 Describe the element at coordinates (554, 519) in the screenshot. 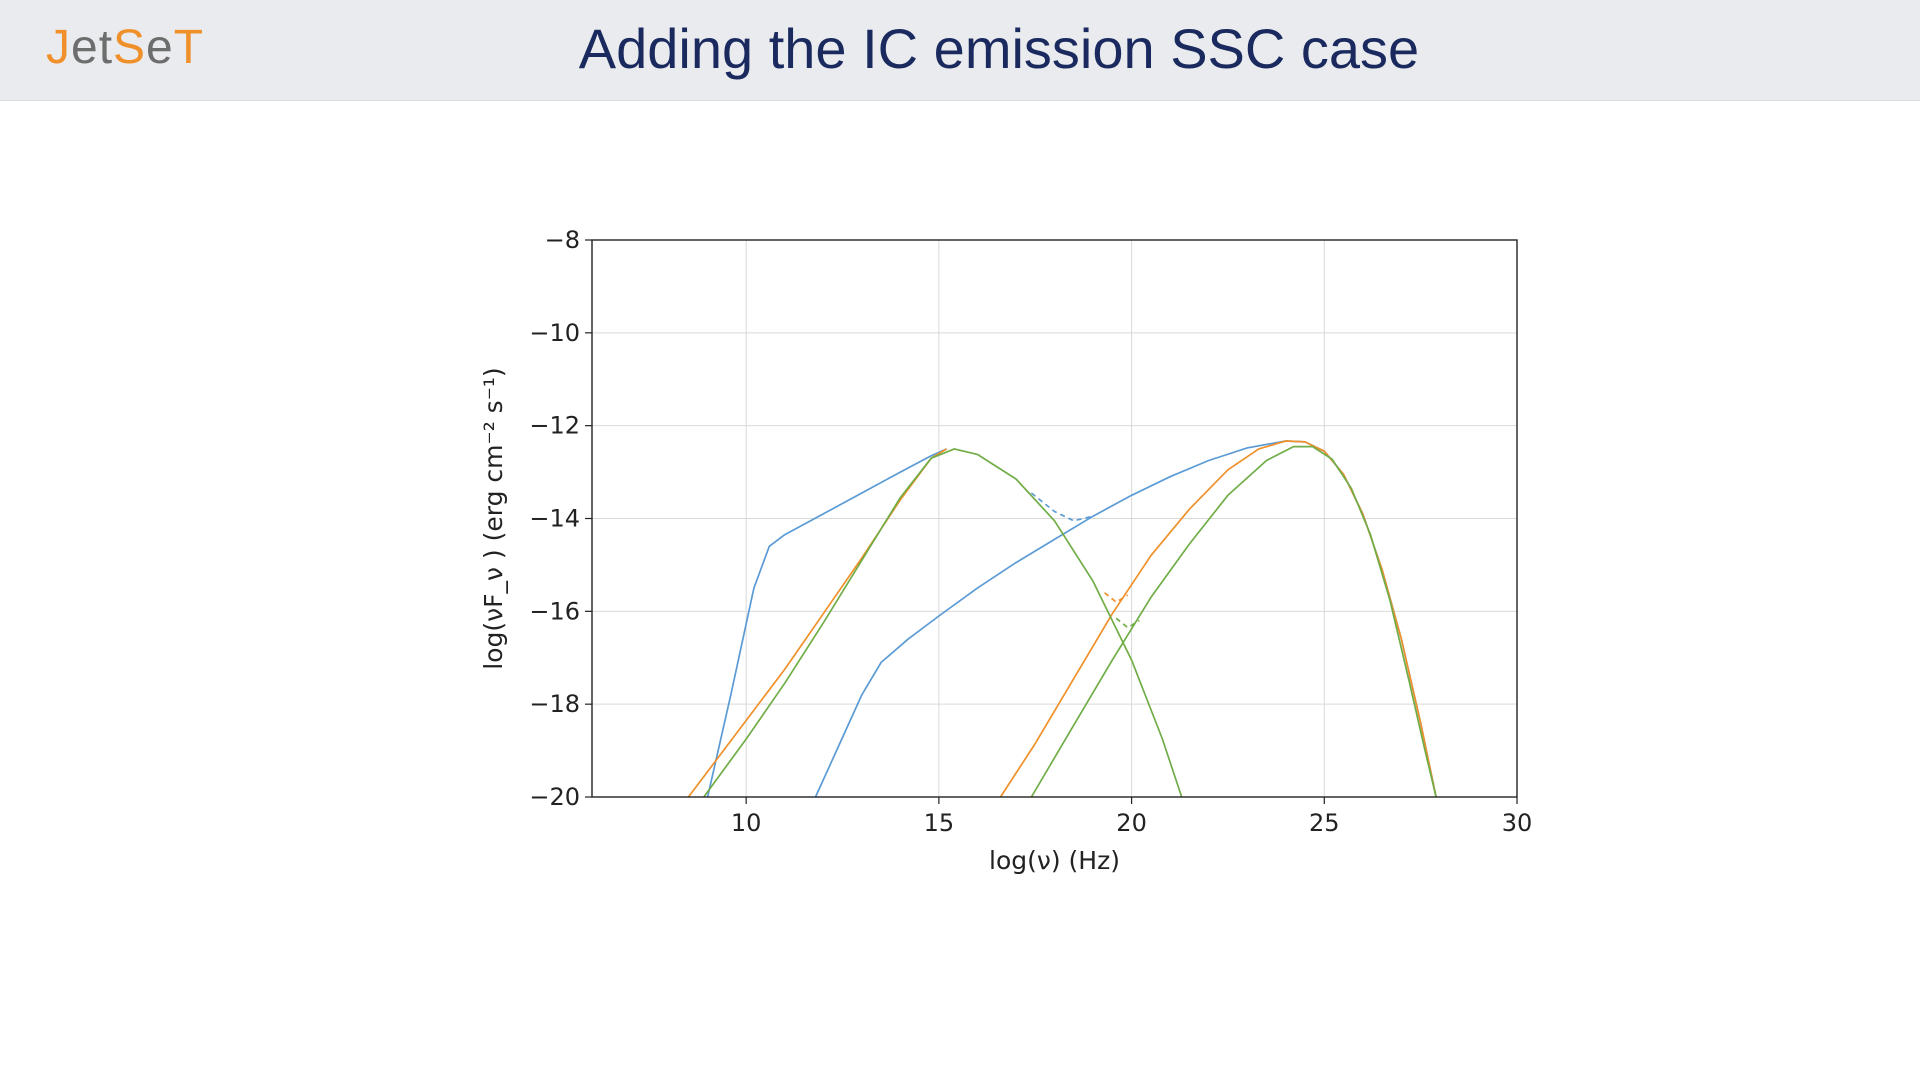

I see `y-tick-label: −14` at that location.